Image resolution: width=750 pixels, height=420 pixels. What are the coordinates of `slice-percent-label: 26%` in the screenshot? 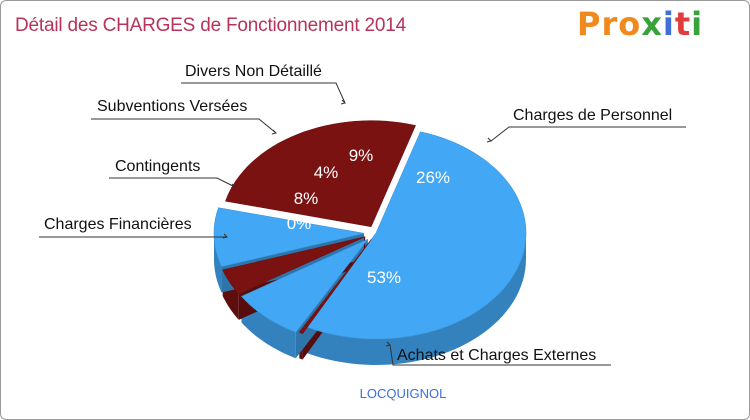 It's located at (433, 177).